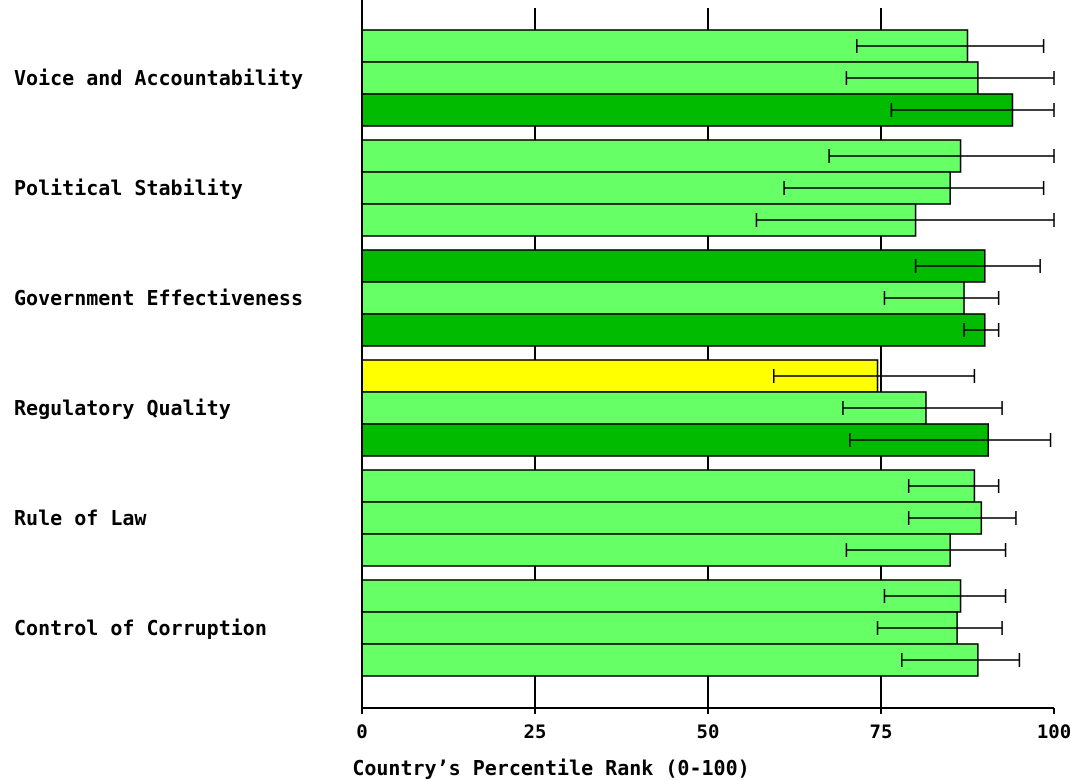  What do you see at coordinates (708, 732) in the screenshot?
I see `x-tick-label: 50` at bounding box center [708, 732].